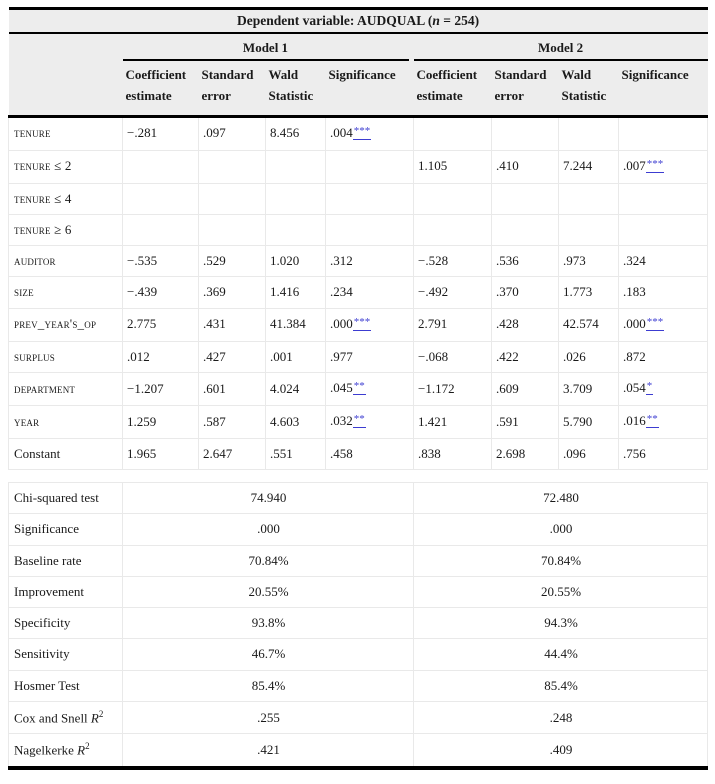 The width and height of the screenshot is (715, 784). Describe the element at coordinates (560, 529) in the screenshot. I see `m2-summary-value: .000` at that location.